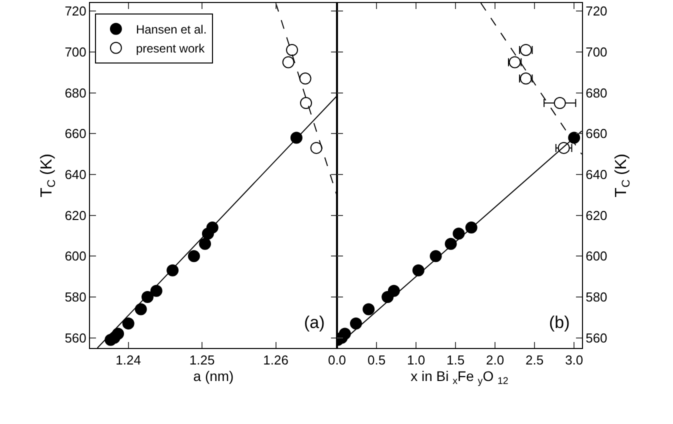 The width and height of the screenshot is (673, 424). What do you see at coordinates (376, 360) in the screenshot?
I see `x-tick-label: 0.5` at bounding box center [376, 360].